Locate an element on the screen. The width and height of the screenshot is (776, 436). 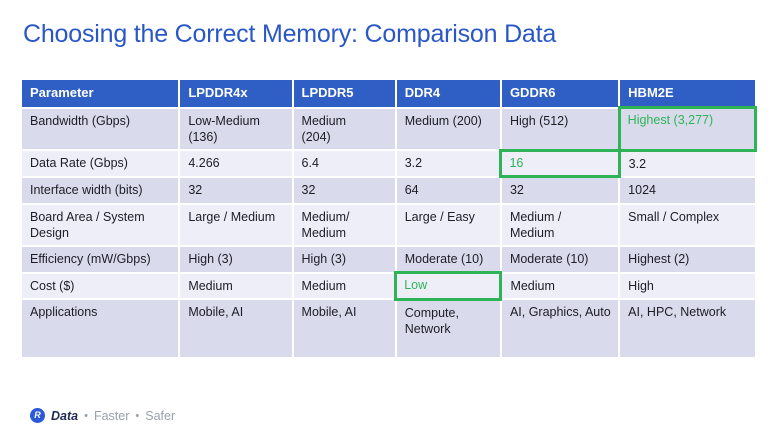
parameter-cell: Applications is located at coordinates (100, 328).